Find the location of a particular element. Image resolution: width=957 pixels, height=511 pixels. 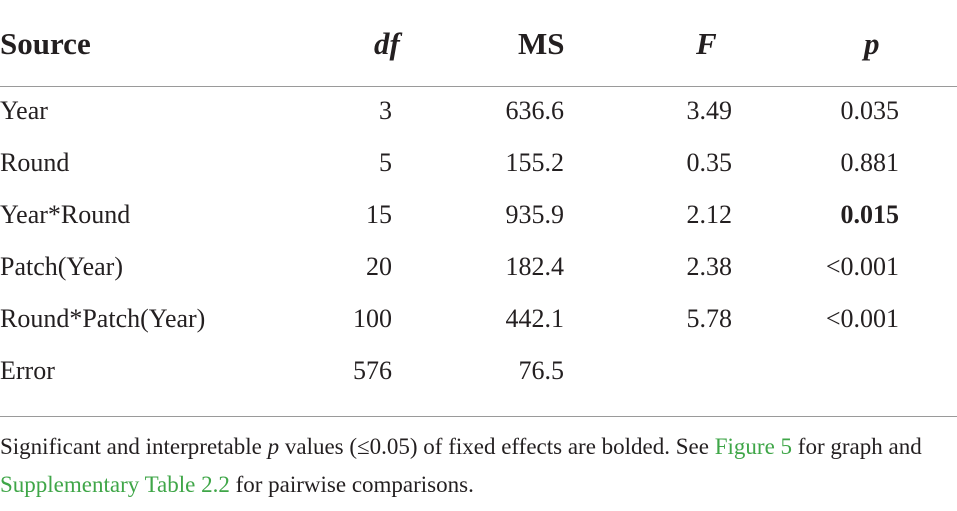

cell-df: 15 is located at coordinates (379, 214).